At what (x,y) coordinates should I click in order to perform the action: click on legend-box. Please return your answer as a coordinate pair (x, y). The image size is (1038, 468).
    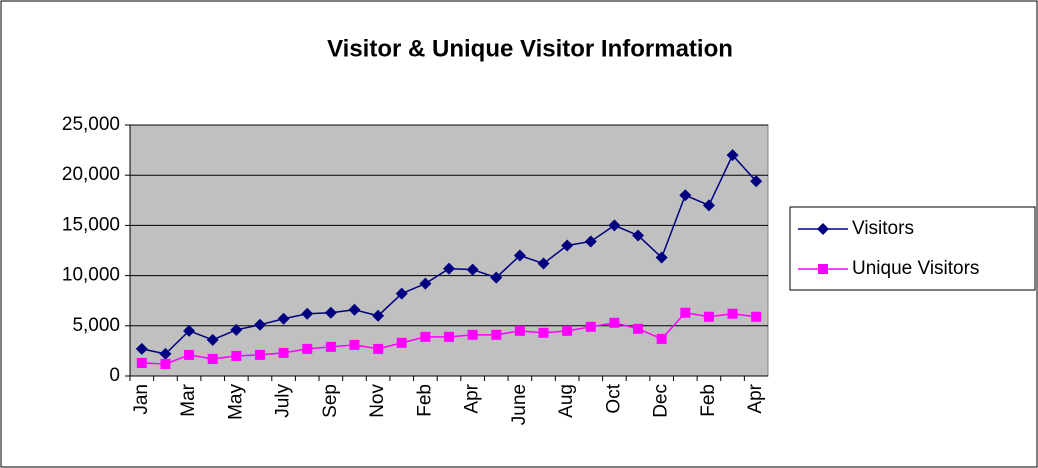
    Looking at the image, I should click on (912, 248).